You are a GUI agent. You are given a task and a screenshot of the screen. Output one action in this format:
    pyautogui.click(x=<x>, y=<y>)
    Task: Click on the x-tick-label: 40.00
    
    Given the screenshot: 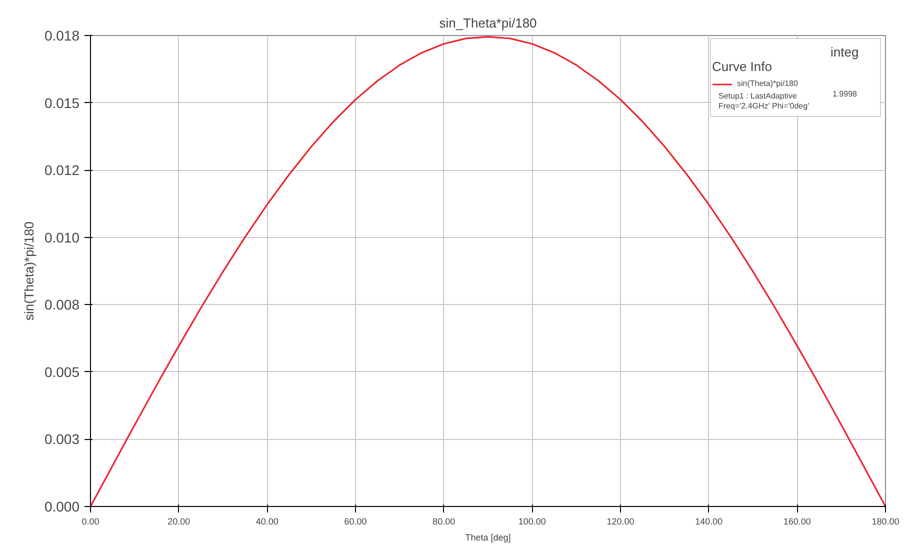 What is the action you would take?
    pyautogui.click(x=267, y=521)
    